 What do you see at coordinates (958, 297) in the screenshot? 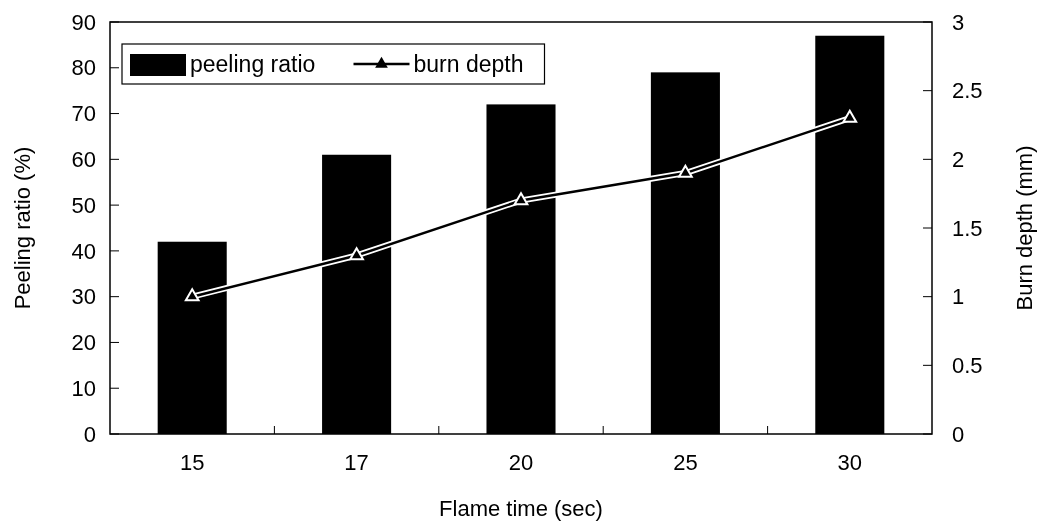
I see `y2-tick-label: 1` at bounding box center [958, 297].